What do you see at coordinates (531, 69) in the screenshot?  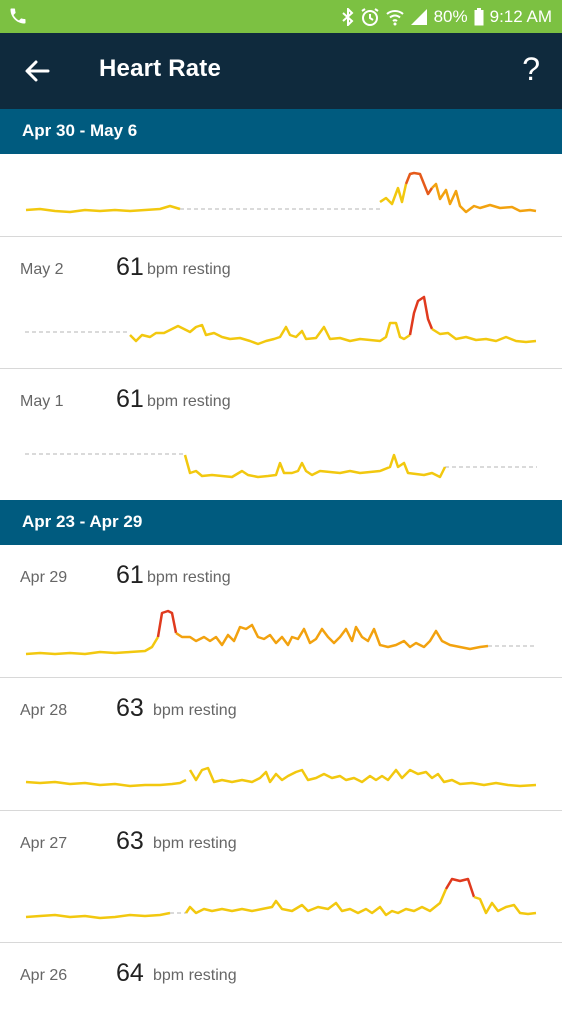 I see `help-button: ?` at bounding box center [531, 69].